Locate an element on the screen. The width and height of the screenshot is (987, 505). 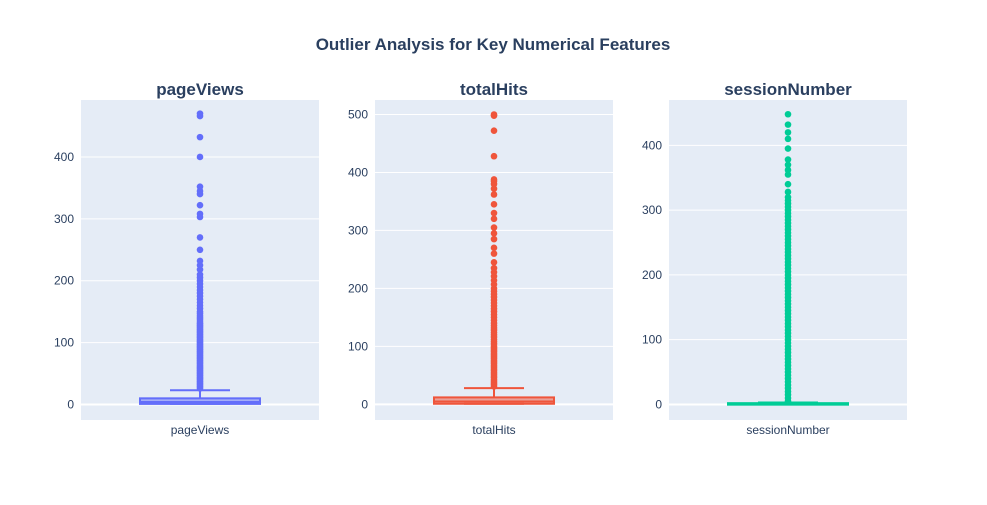
x-tick-label: pageViews is located at coordinates (200, 430).